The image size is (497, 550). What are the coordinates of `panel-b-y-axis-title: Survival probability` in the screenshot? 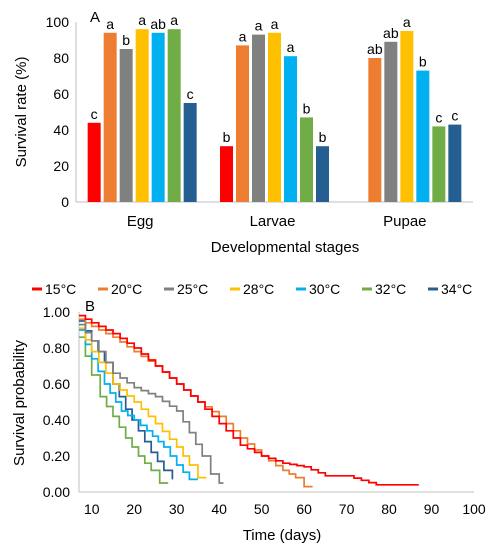 It's located at (19, 403).